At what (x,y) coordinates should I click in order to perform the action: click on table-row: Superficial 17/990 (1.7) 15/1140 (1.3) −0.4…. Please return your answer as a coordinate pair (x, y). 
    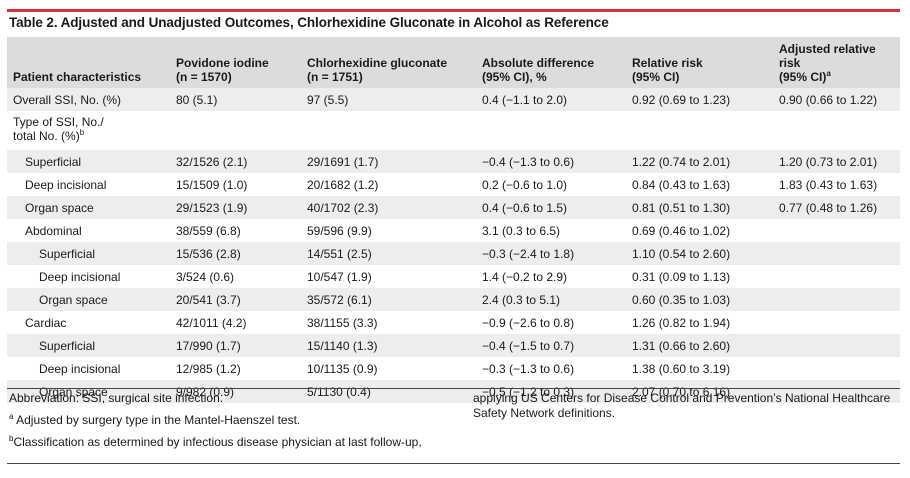
    Looking at the image, I should click on (453, 345).